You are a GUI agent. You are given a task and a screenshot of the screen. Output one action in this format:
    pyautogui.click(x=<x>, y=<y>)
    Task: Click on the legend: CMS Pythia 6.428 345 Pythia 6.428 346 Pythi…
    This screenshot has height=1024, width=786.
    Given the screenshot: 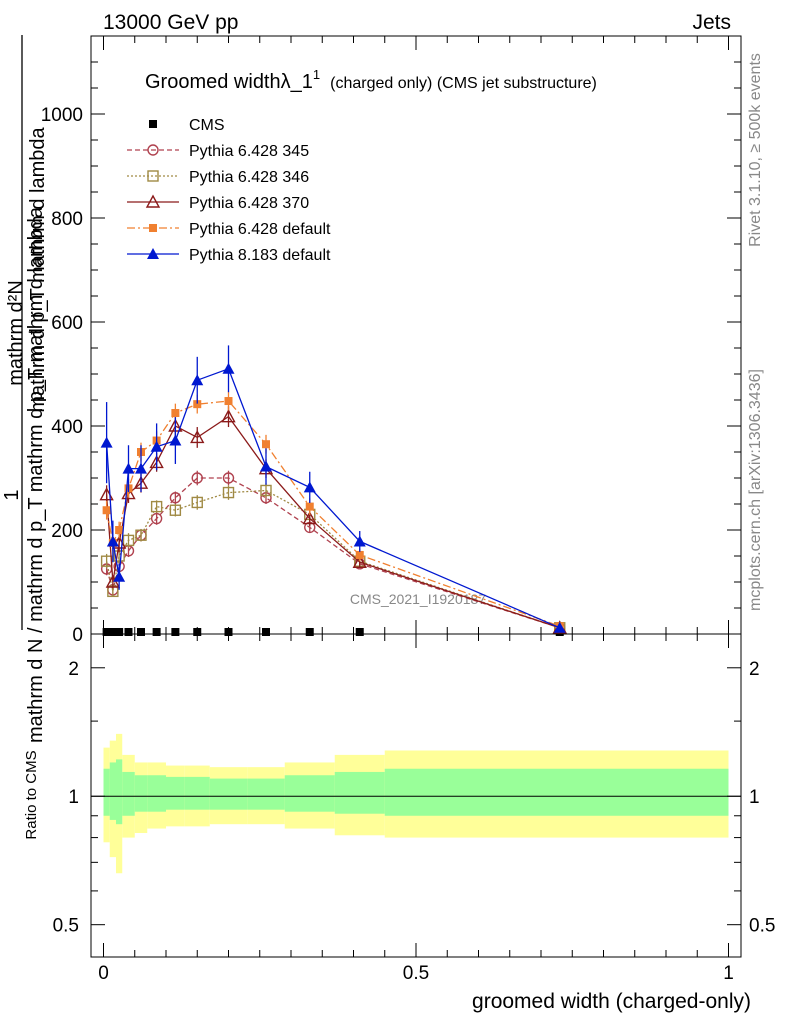 What is the action you would take?
    pyautogui.click(x=229, y=190)
    